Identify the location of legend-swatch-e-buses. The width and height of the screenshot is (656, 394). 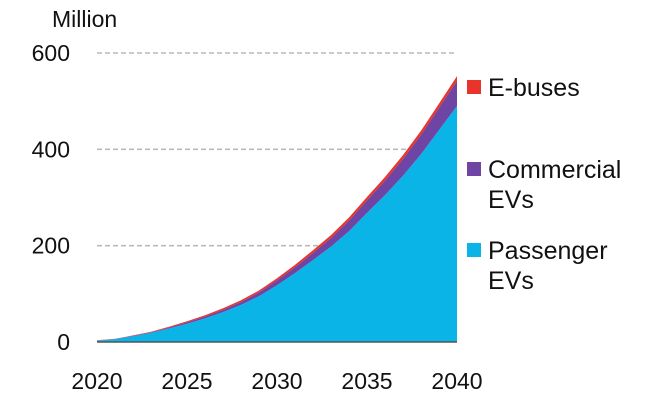
(474, 87).